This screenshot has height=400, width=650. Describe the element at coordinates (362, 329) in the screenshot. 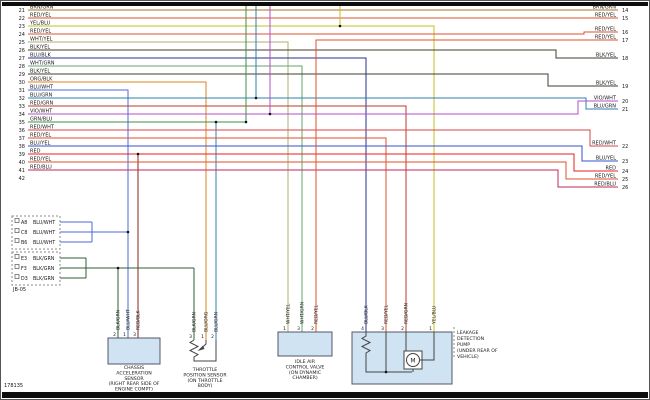

I see `component-pin-number: 4` at that location.